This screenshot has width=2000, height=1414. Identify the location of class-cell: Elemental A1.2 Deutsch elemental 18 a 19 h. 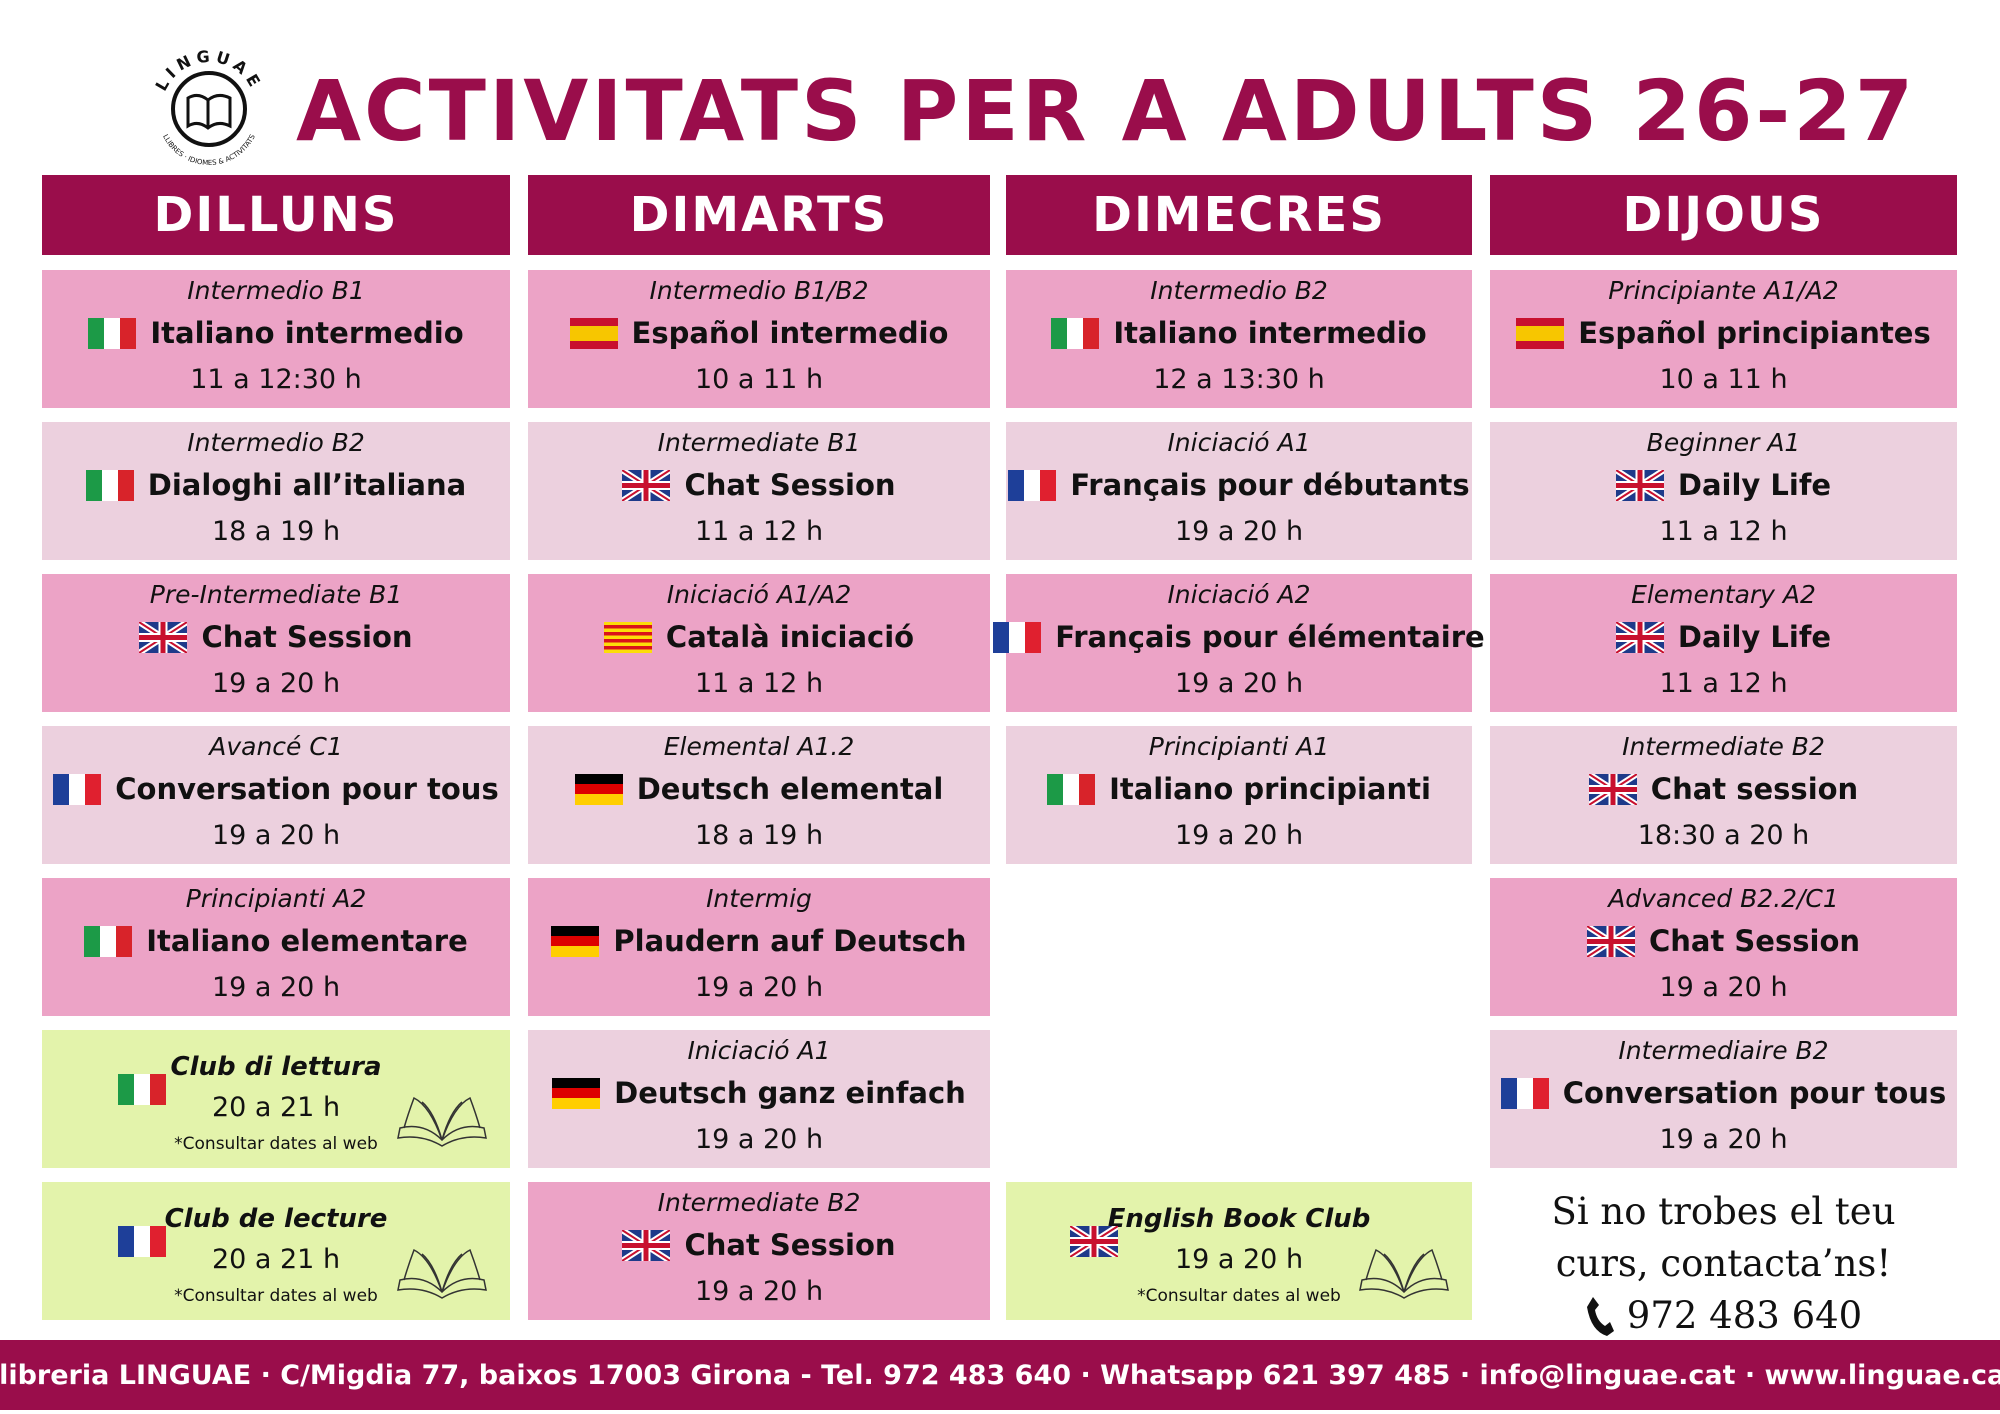
(759, 795).